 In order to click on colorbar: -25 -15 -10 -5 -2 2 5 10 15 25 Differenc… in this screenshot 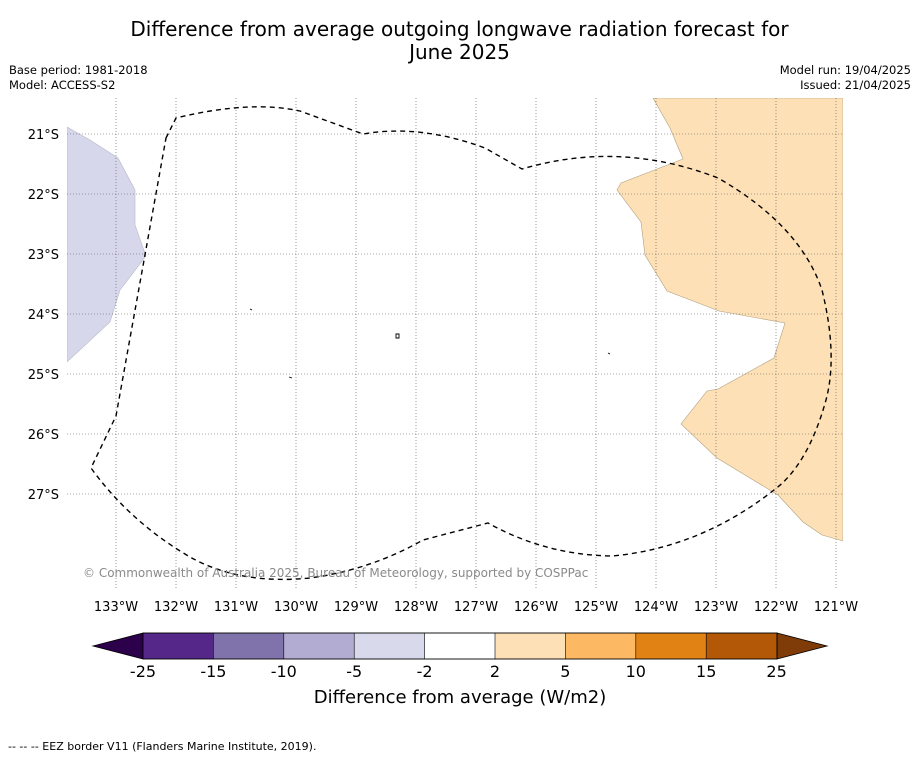, I will do `click(460, 670)`.